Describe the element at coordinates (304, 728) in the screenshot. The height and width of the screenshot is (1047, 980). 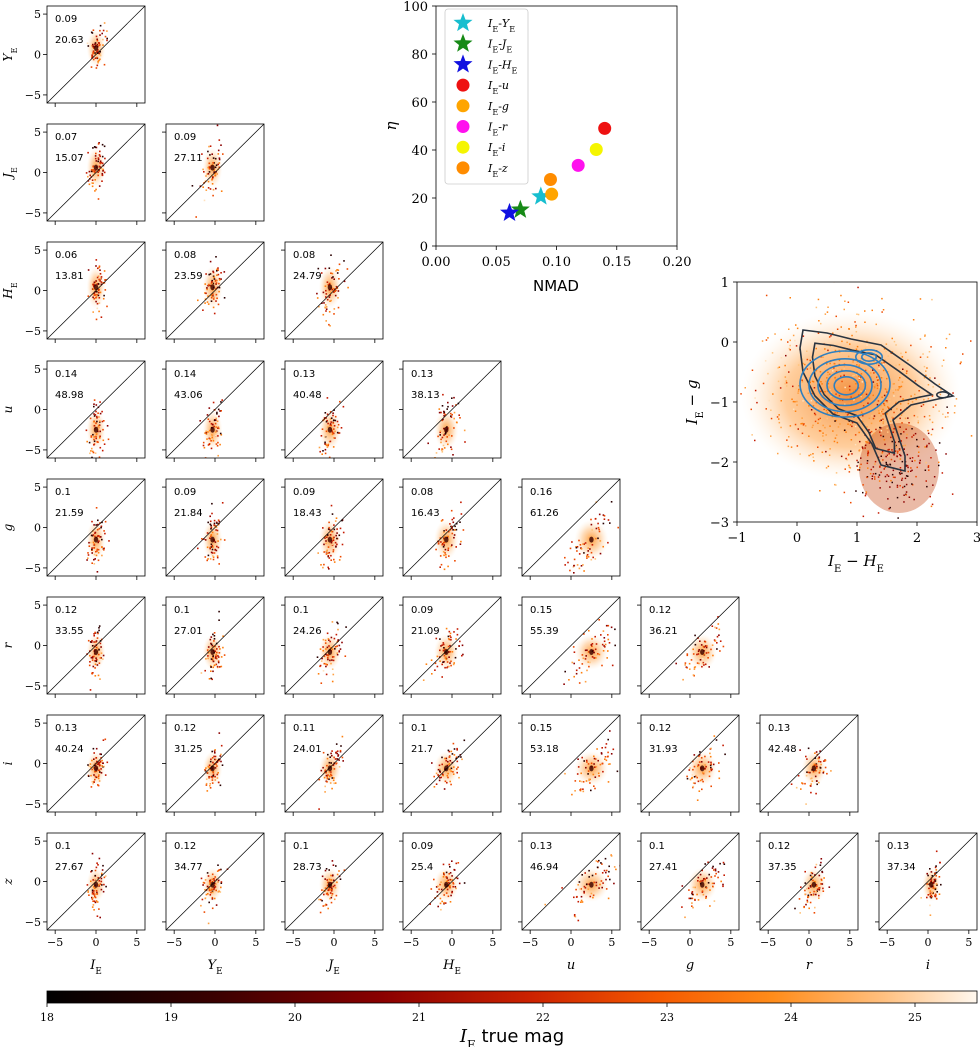
I see `nmad-value: 0.11` at that location.